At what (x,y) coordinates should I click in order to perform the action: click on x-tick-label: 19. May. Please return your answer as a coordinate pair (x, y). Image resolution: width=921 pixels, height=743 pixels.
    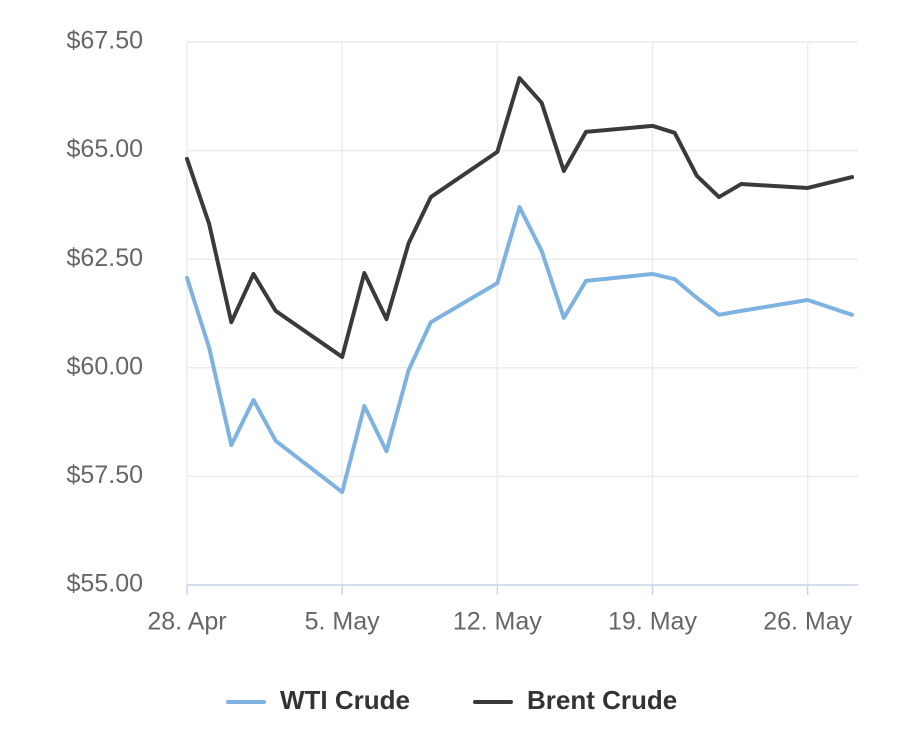
    Looking at the image, I should click on (652, 622).